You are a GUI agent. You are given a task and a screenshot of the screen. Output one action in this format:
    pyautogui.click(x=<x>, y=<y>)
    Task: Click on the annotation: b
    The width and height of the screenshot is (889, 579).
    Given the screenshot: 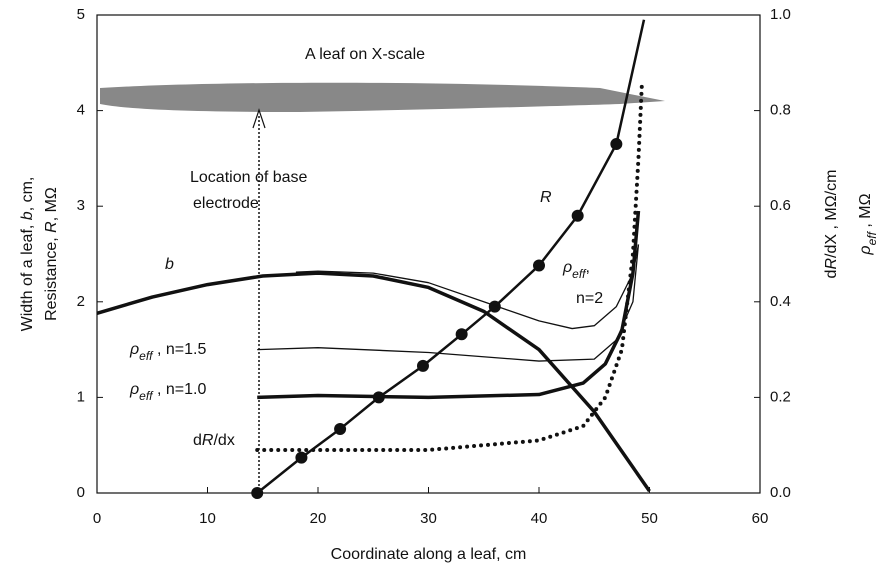 What is the action you would take?
    pyautogui.click(x=169, y=264)
    